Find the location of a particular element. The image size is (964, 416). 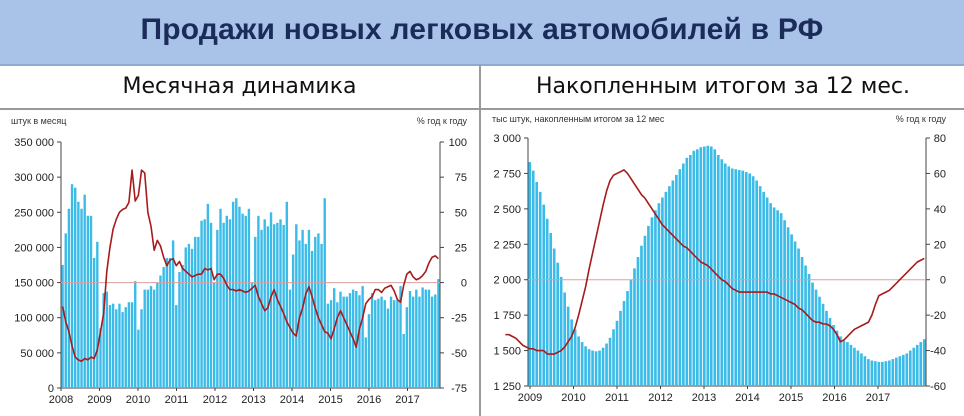

left-x-tick-label: 2008 is located at coordinates (61, 400).